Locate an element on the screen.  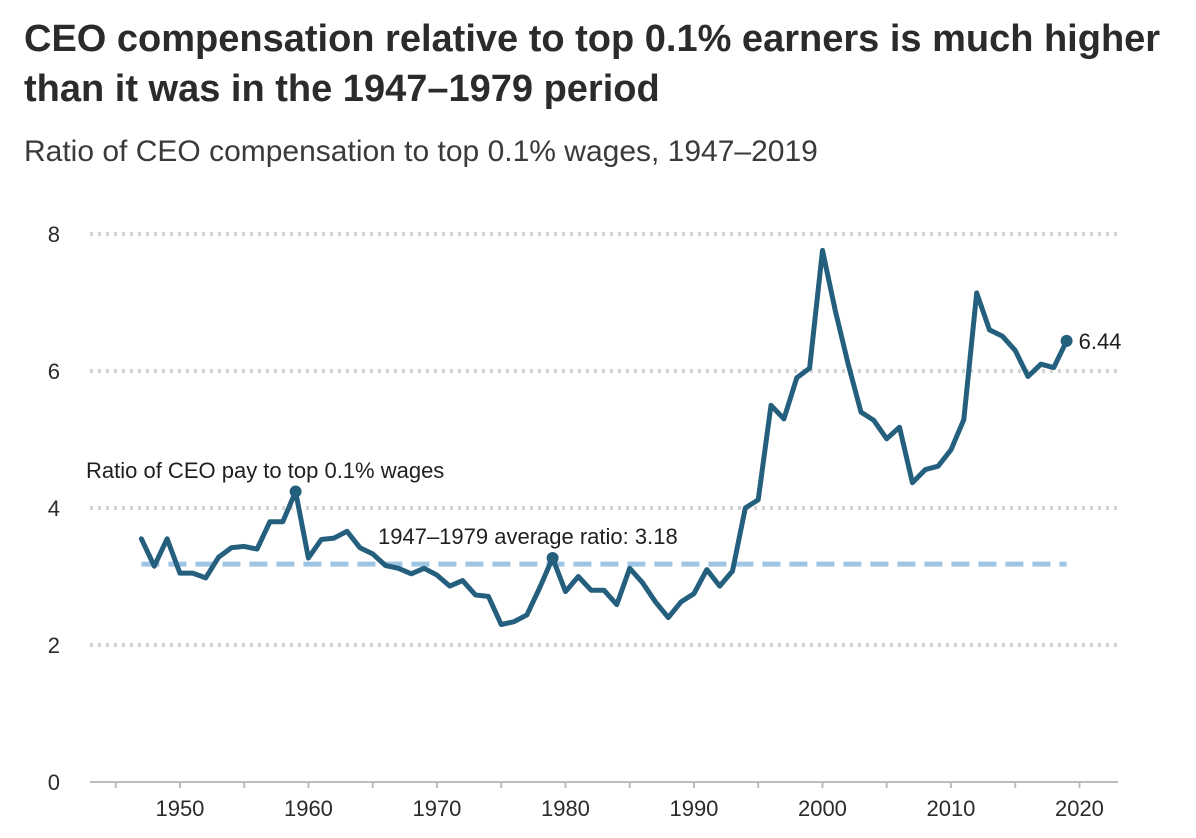
annotation-average-label: 1947–1979 average ratio: 3.18 is located at coordinates (528, 536).